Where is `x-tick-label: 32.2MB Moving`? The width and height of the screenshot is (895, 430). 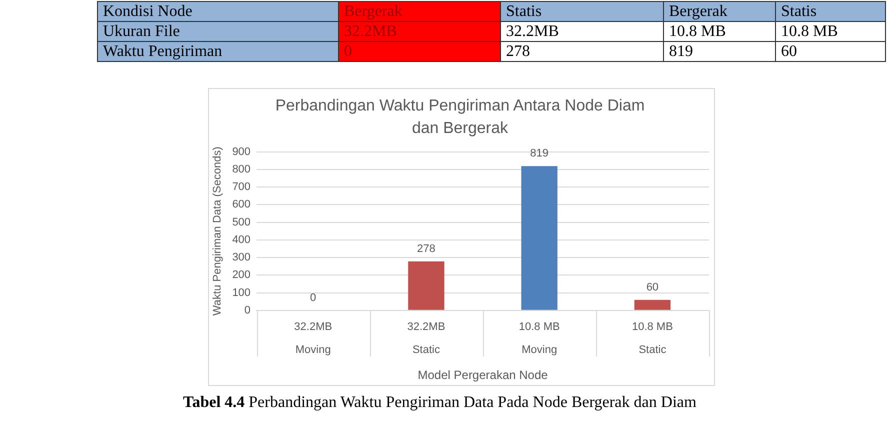 x-tick-label: 32.2MB Moving is located at coordinates (313, 338).